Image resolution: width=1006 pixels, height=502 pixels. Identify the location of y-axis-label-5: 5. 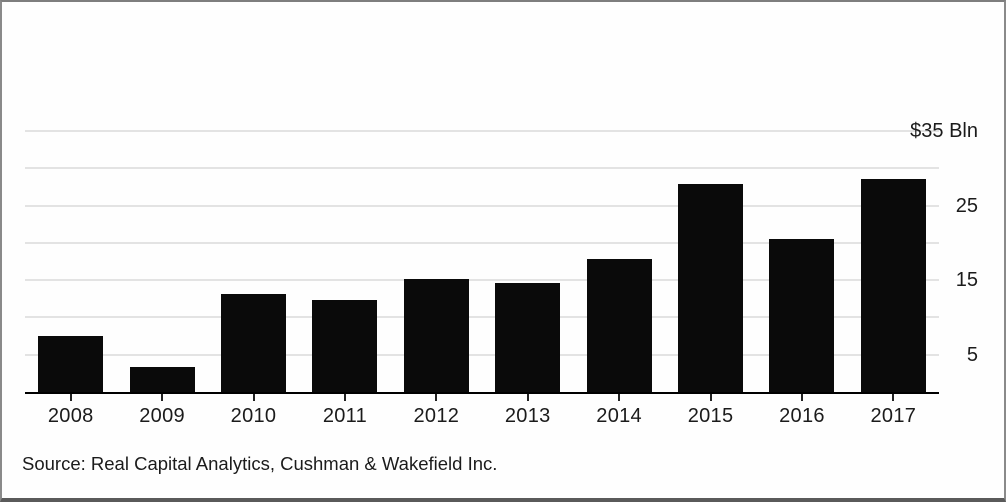
(972, 354).